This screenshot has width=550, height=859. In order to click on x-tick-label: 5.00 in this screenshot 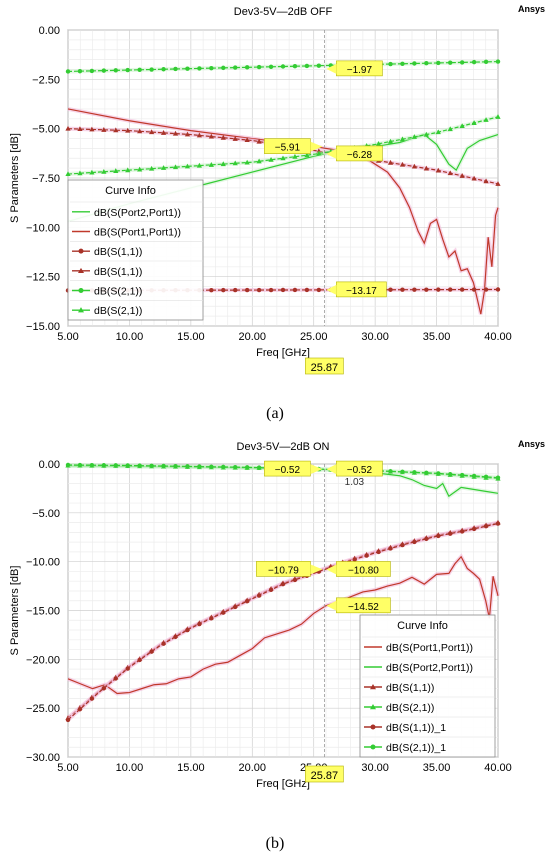, I will do `click(67, 337)`.